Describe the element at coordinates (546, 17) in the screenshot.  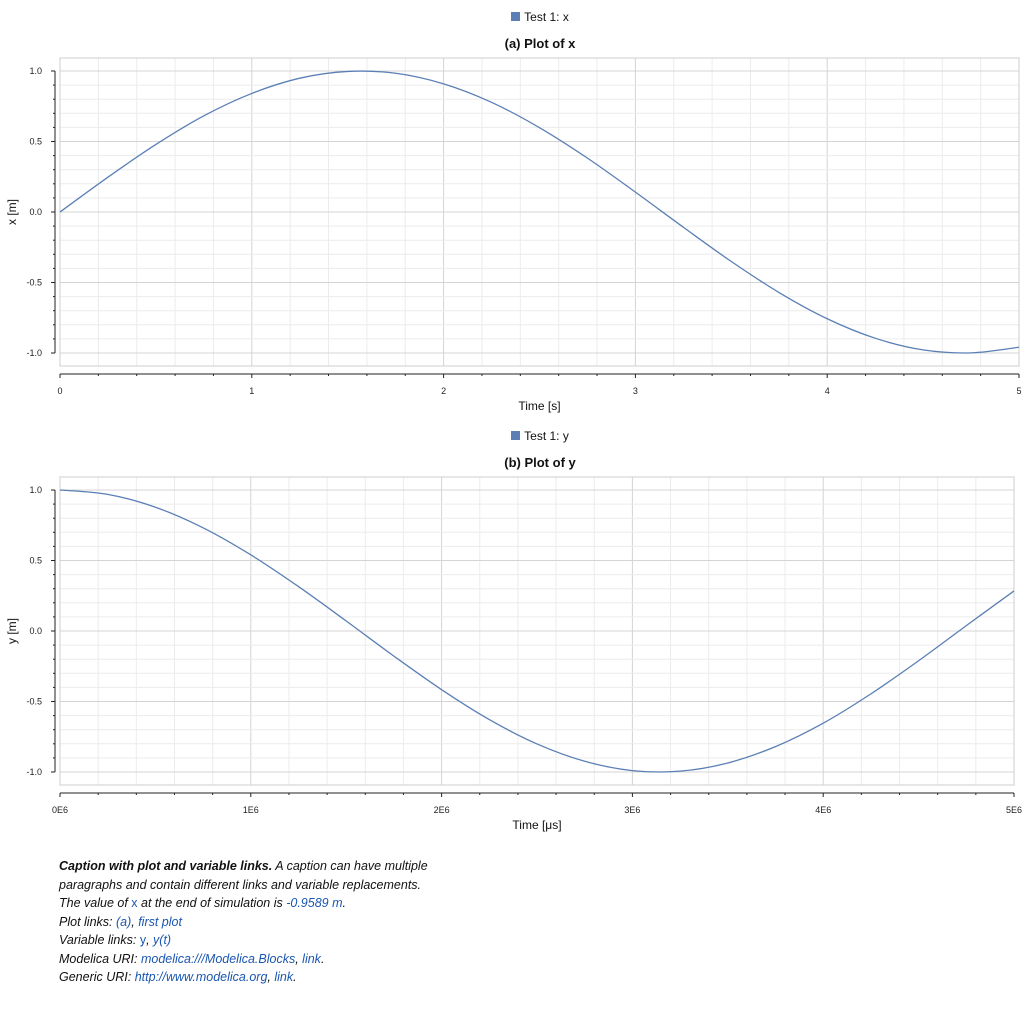
I see `legend-label: Test 1: x` at that location.